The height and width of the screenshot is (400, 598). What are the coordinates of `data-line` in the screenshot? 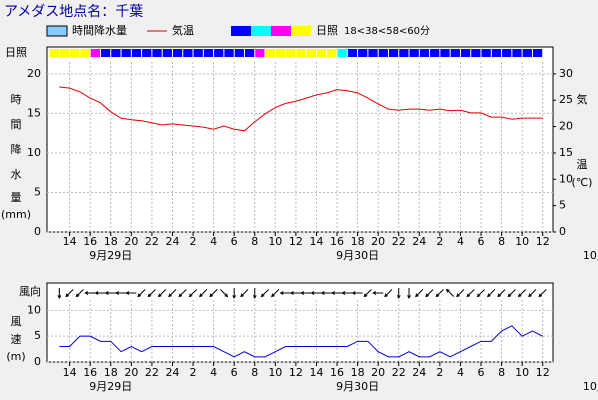 It's located at (301, 341).